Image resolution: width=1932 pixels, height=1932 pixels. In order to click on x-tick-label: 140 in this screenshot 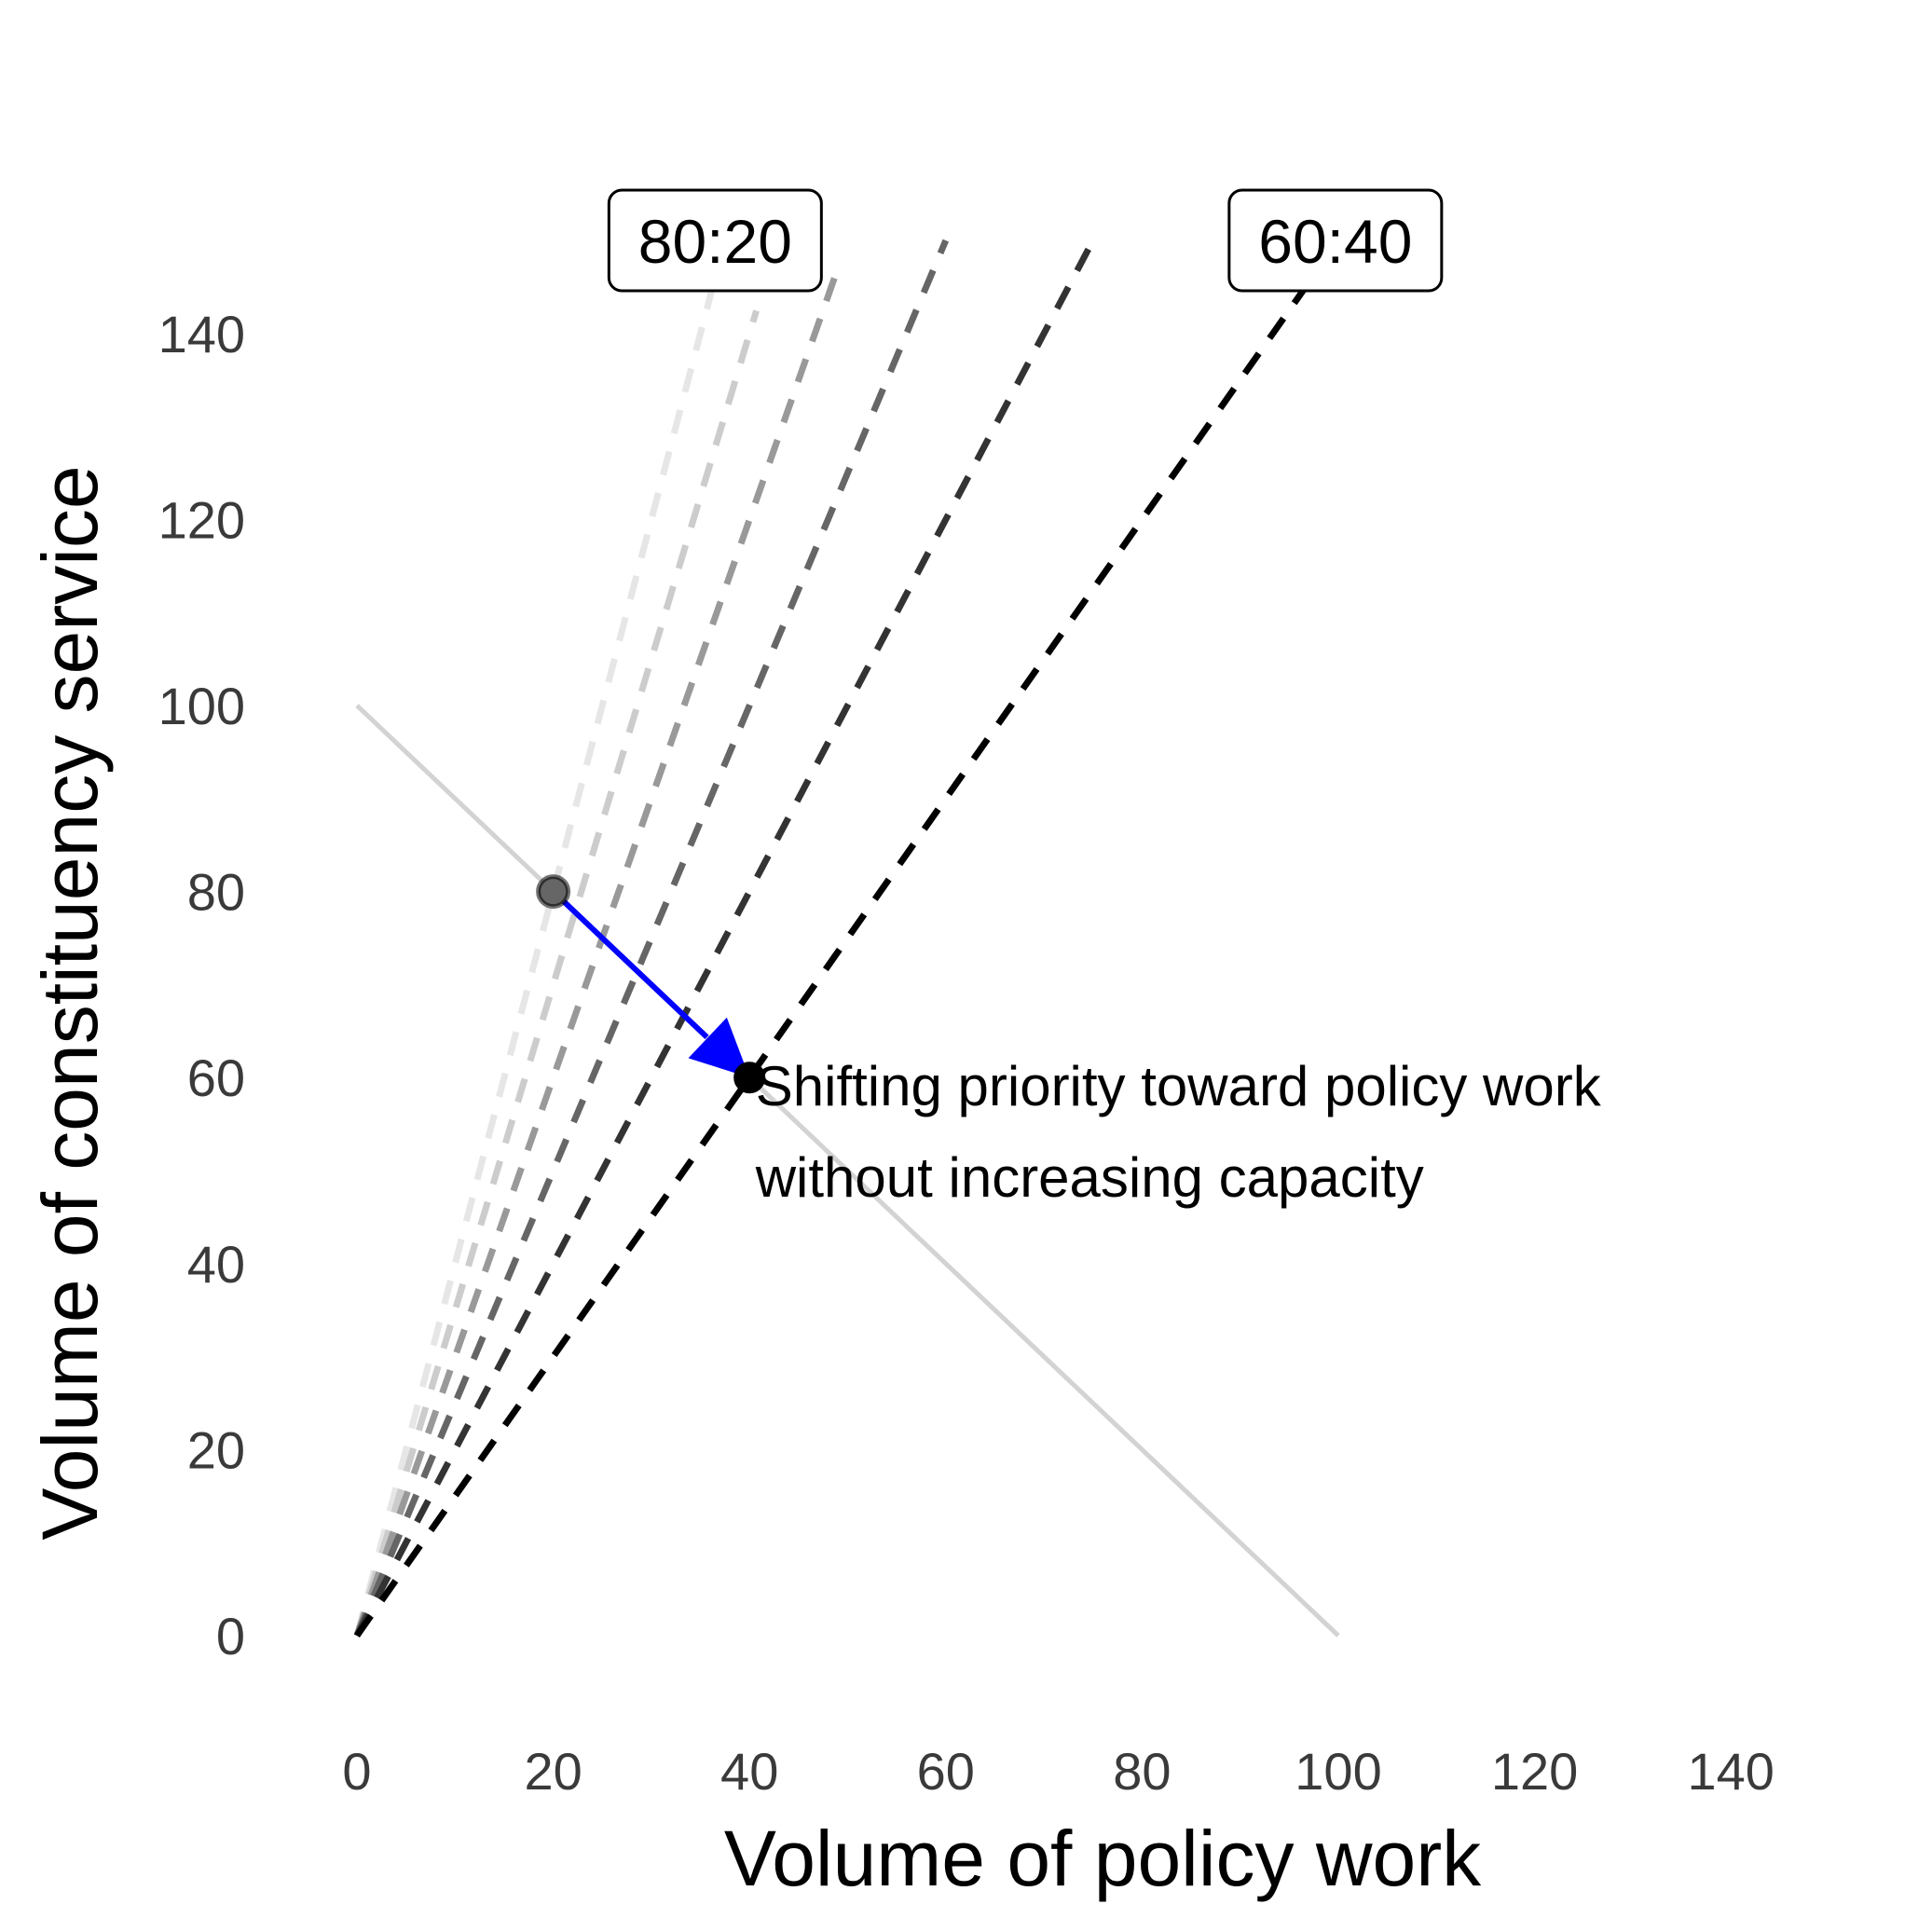, I will do `click(1730, 1771)`.